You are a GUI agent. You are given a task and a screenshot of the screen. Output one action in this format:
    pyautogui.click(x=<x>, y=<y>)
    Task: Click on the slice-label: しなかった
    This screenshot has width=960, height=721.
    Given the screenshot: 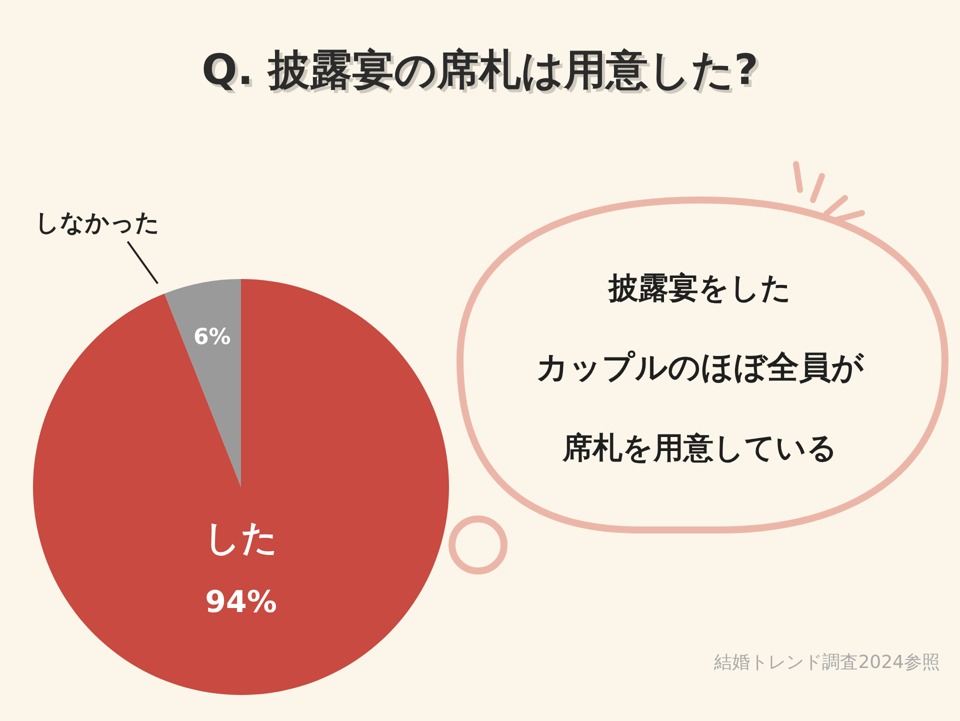 What is the action you would take?
    pyautogui.click(x=97, y=222)
    